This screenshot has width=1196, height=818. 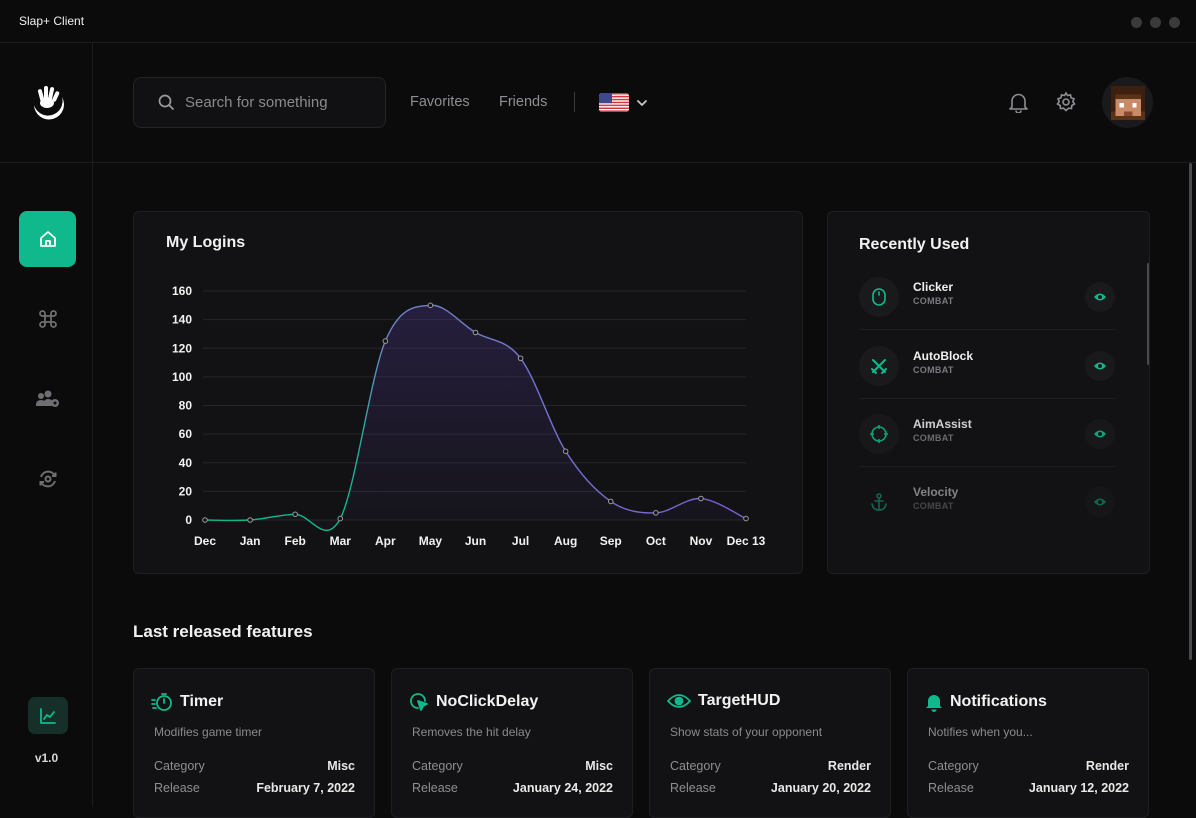 What do you see at coordinates (879, 502) in the screenshot?
I see `anchor-icon` at bounding box center [879, 502].